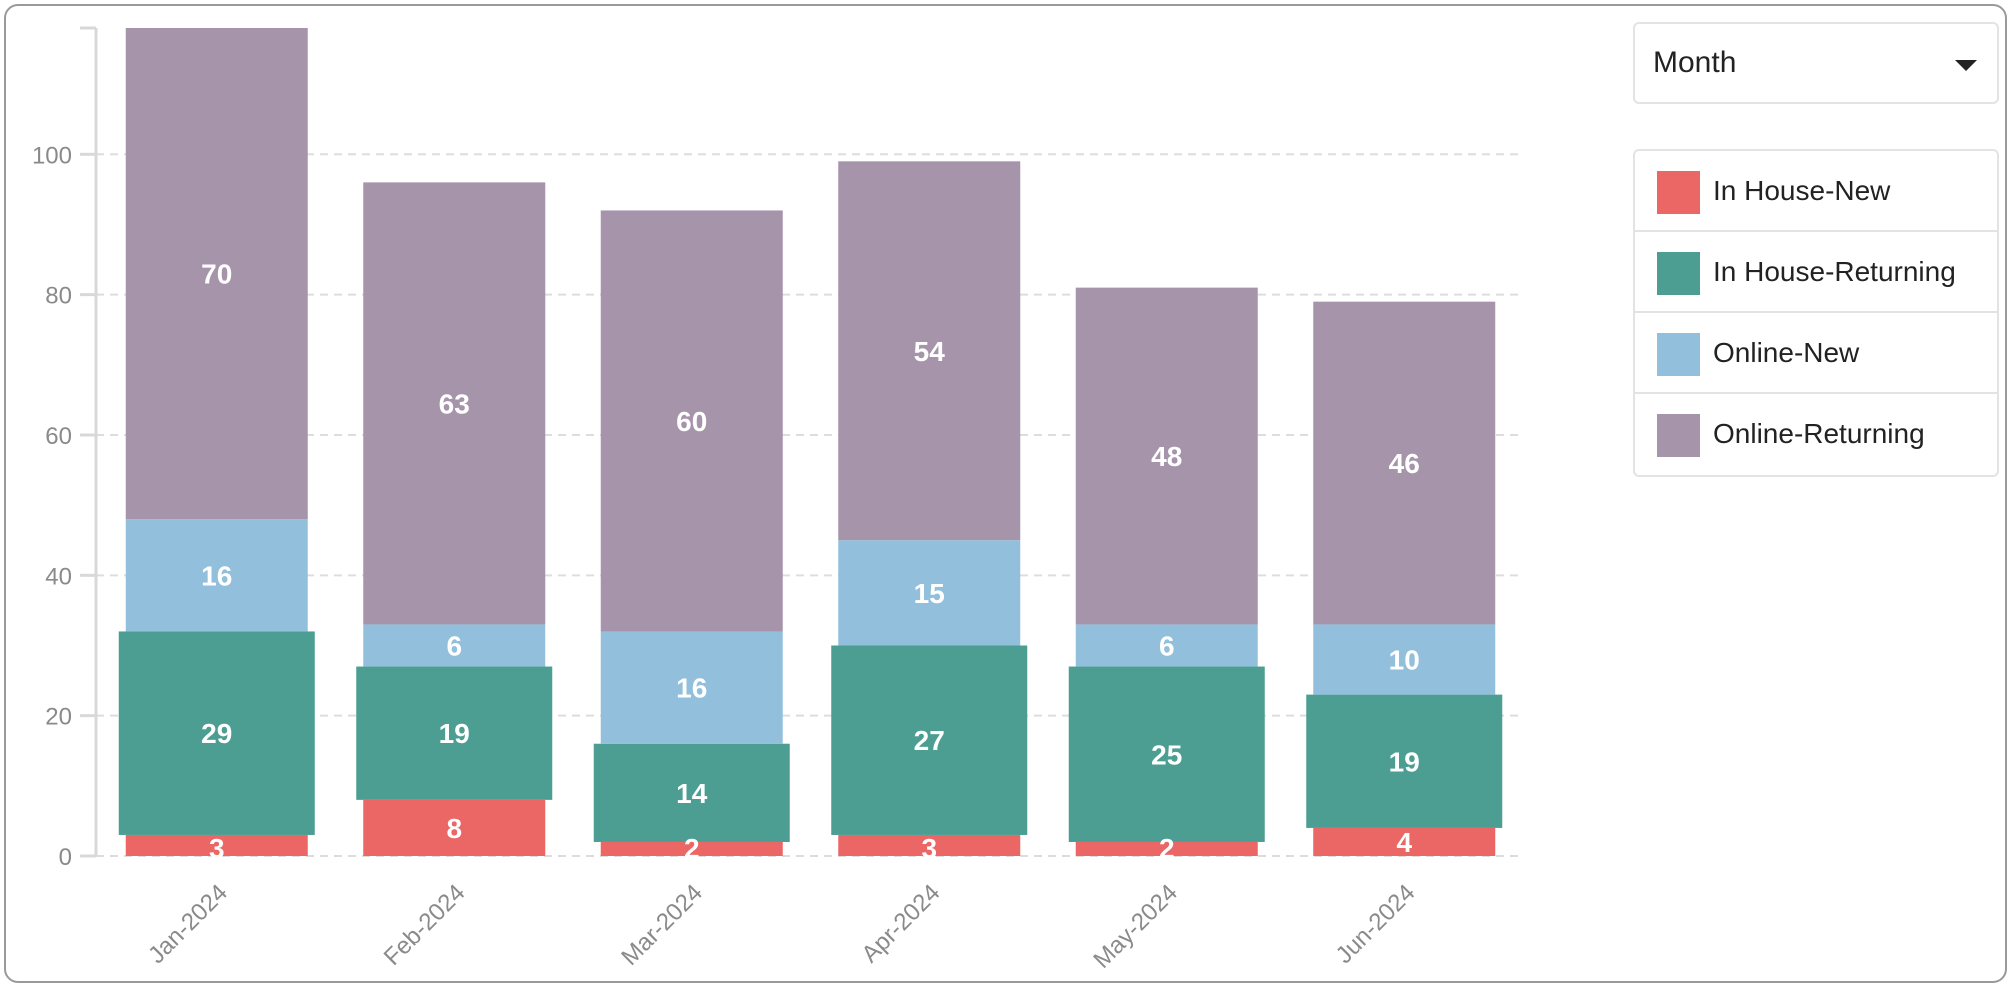  Describe the element at coordinates (58, 436) in the screenshot. I see `y-tick-label: 60` at that location.